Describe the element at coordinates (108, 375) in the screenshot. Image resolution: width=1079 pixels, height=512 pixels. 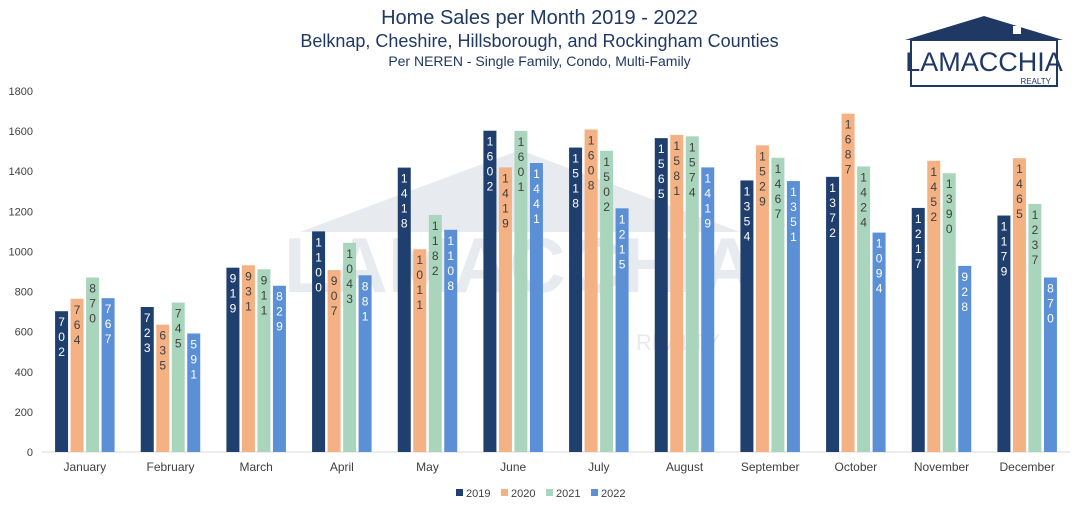
I see `bar-2022-january` at that location.